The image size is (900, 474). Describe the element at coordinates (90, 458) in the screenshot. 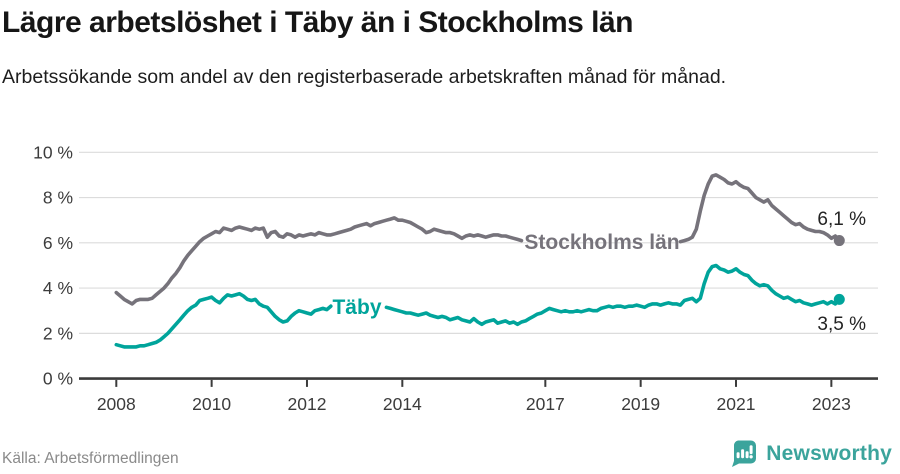

I see `source-note: Källa: Arbetsförmedlingen` at that location.